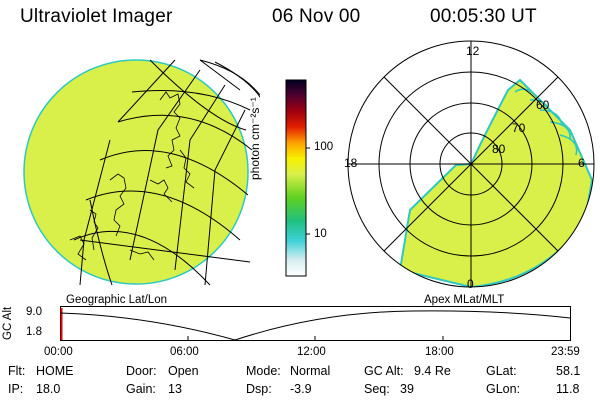 Image resolution: width=600 pixels, height=400 pixels. I want to click on time-label: 00:05:30 UT, so click(483, 16).